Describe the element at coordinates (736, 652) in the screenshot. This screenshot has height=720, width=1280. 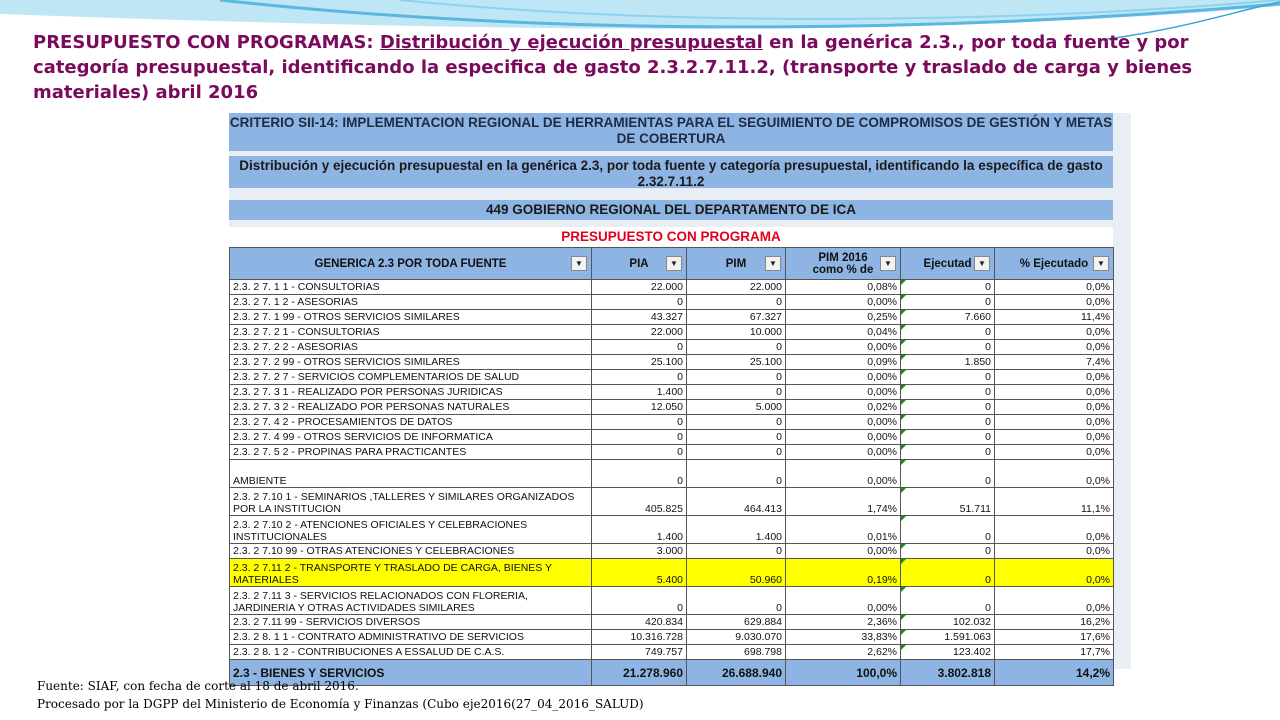
I see `pim-cell: 698.798` at that location.